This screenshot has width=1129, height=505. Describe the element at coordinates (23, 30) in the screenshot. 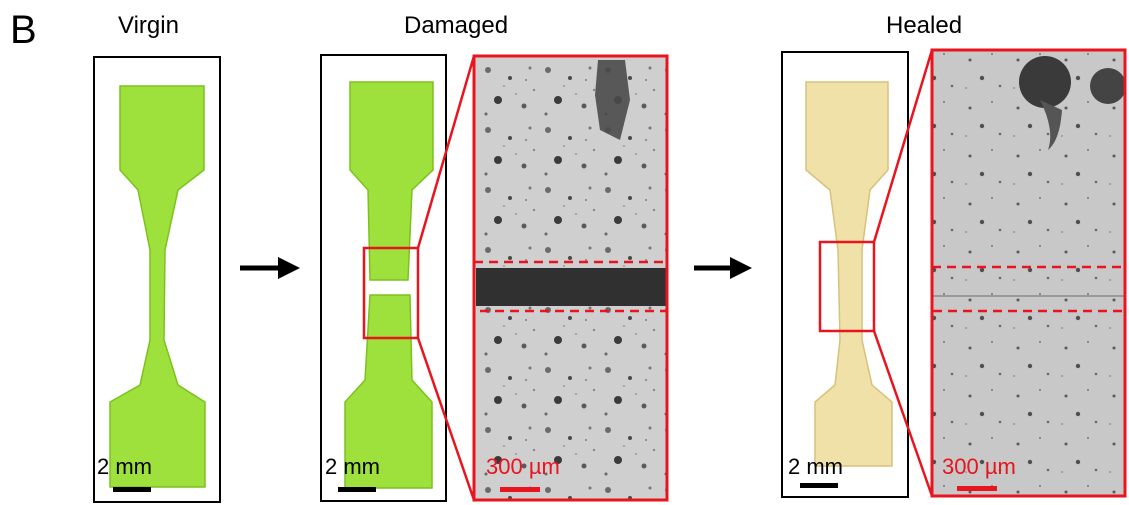

I see `panel-letter: B` at that location.